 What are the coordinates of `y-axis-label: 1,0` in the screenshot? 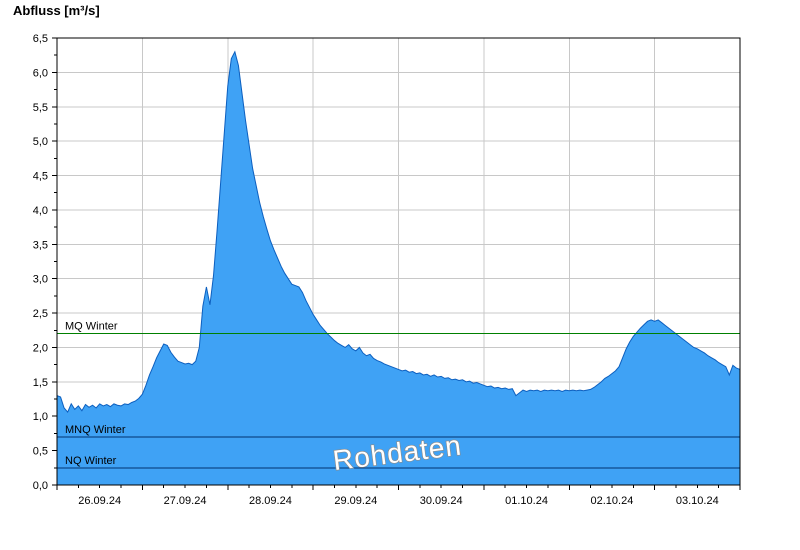 It's located at (40, 417).